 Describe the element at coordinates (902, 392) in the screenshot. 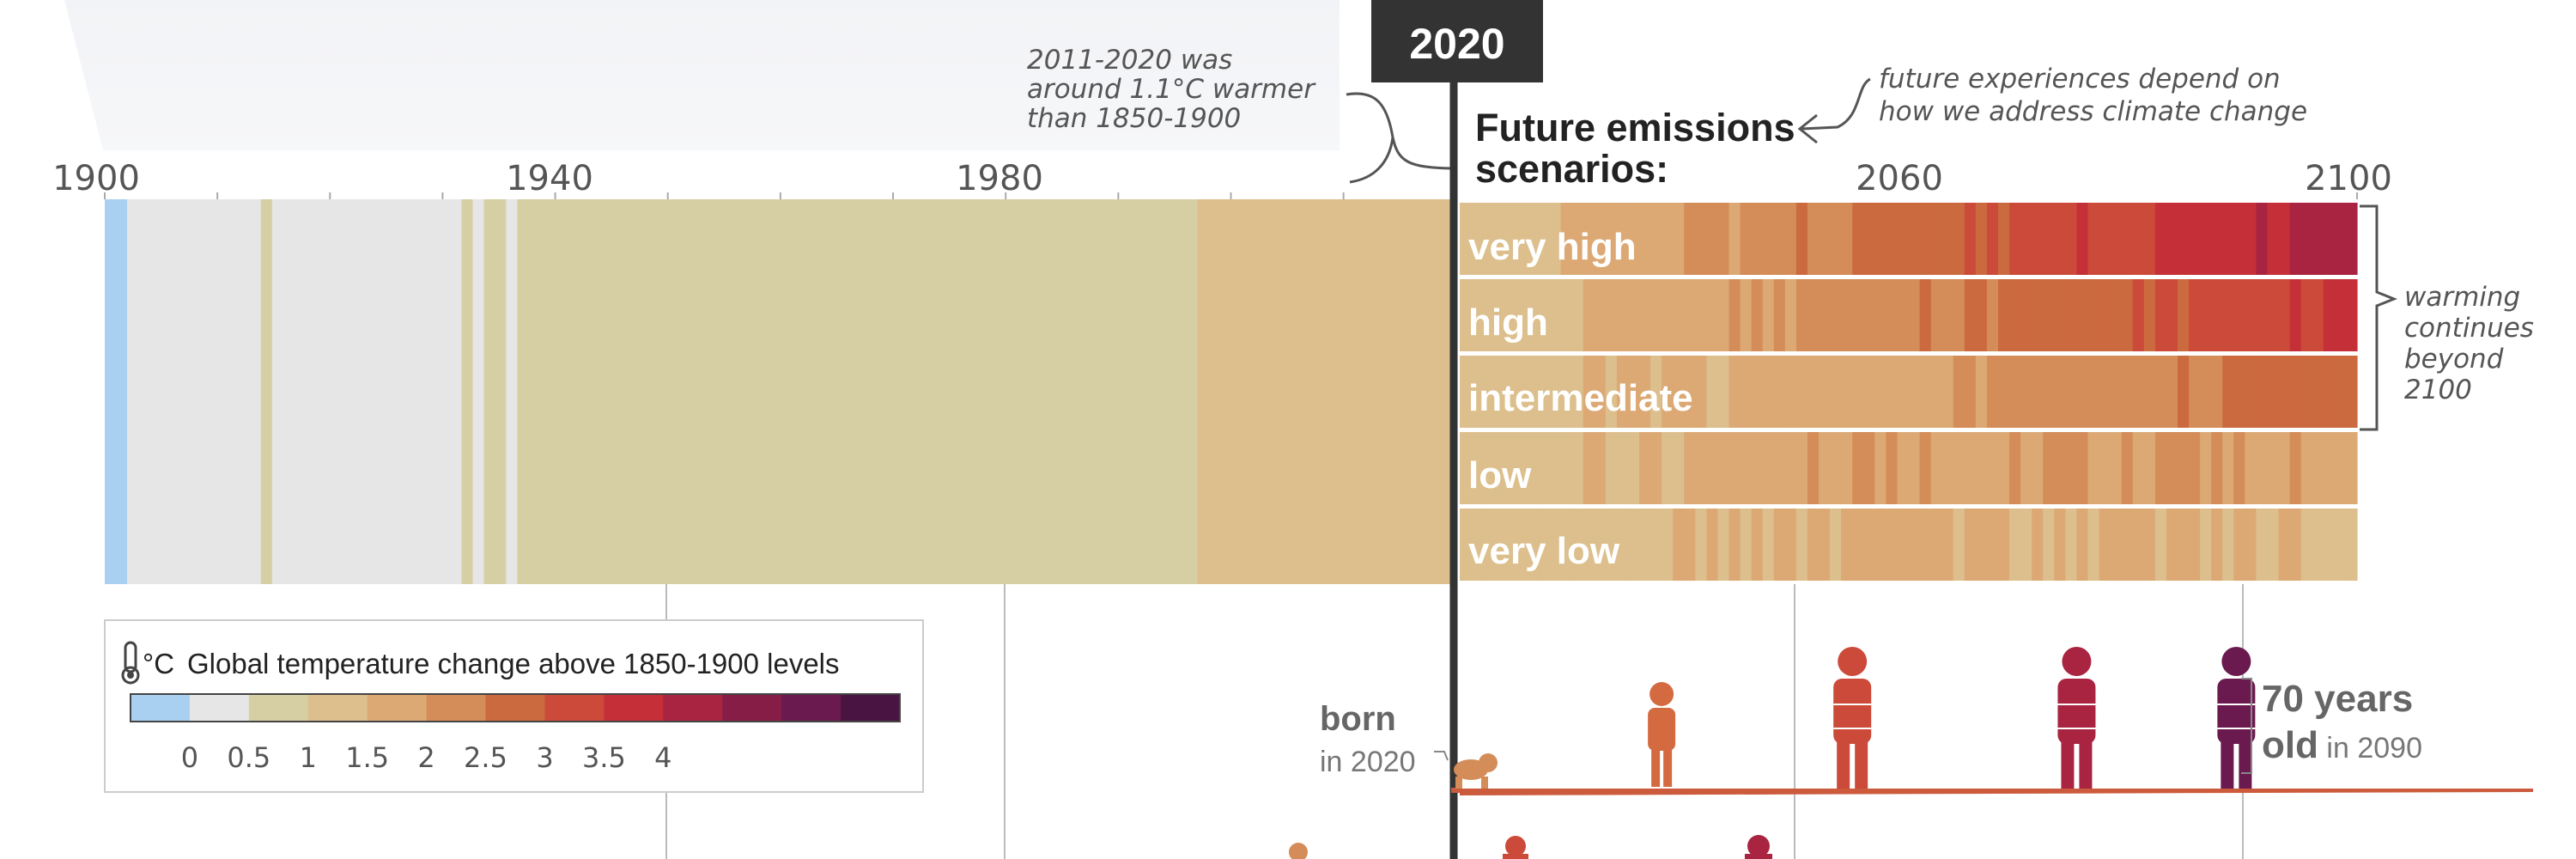

I see `observed-stripe-1971` at that location.